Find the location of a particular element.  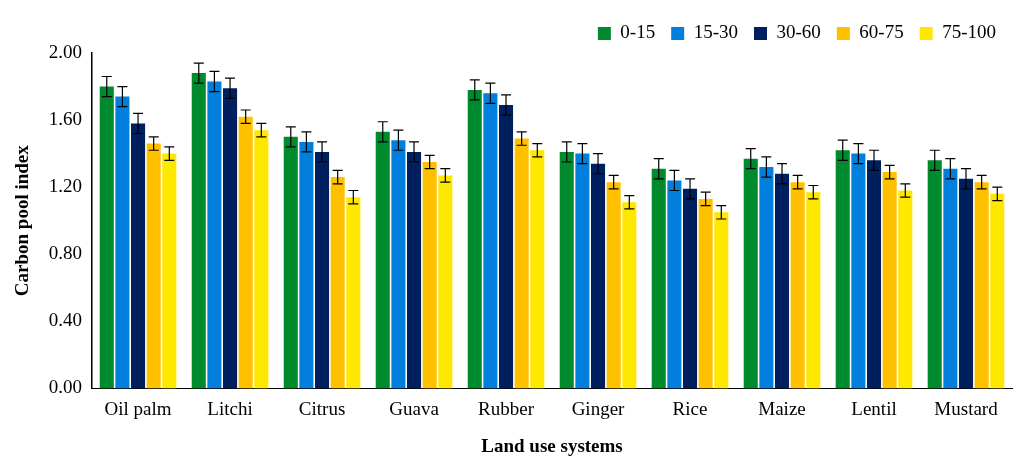

y-tick-label: 0.80 is located at coordinates (65, 253).